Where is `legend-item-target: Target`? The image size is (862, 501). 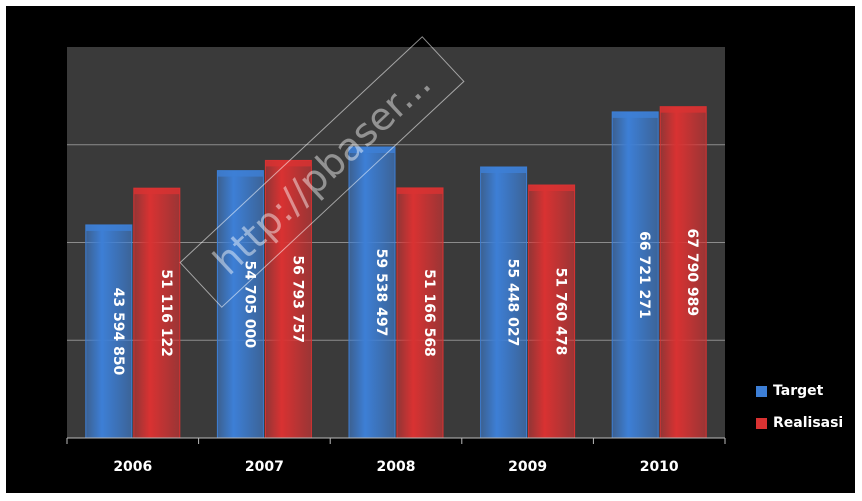 legend-item-target: Target is located at coordinates (799, 391).